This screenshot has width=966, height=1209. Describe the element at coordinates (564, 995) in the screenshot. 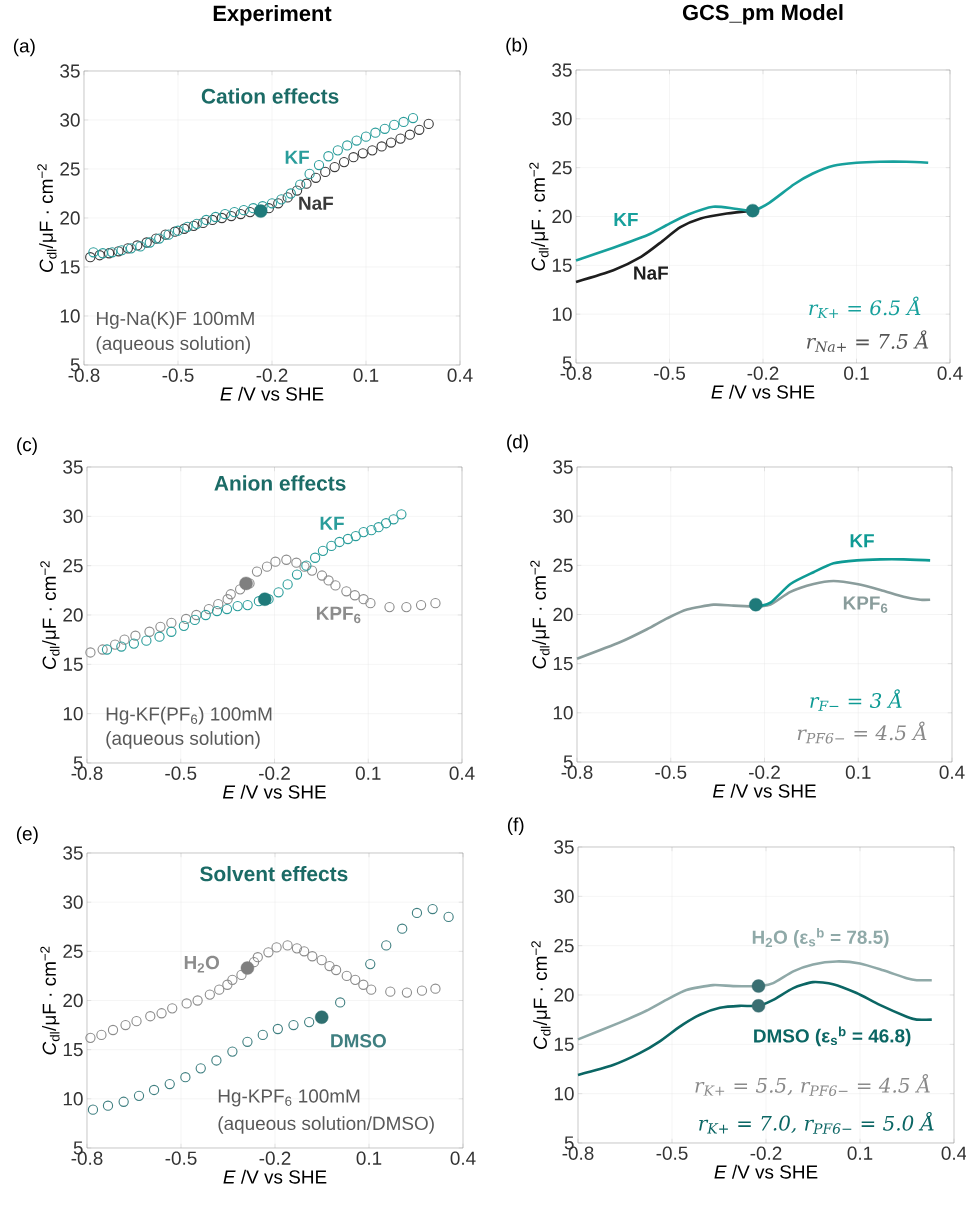

I see `y-tick-label: 20` at that location.